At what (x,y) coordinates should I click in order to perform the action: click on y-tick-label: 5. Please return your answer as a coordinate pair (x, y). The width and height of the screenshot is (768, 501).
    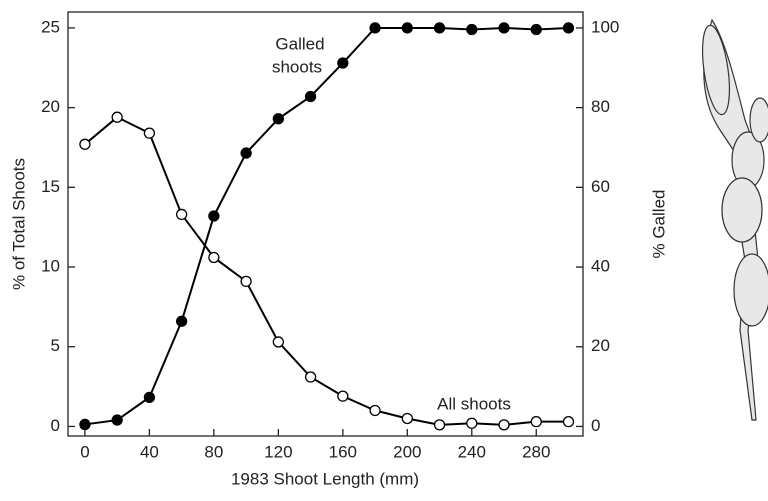
    Looking at the image, I should click on (55, 345).